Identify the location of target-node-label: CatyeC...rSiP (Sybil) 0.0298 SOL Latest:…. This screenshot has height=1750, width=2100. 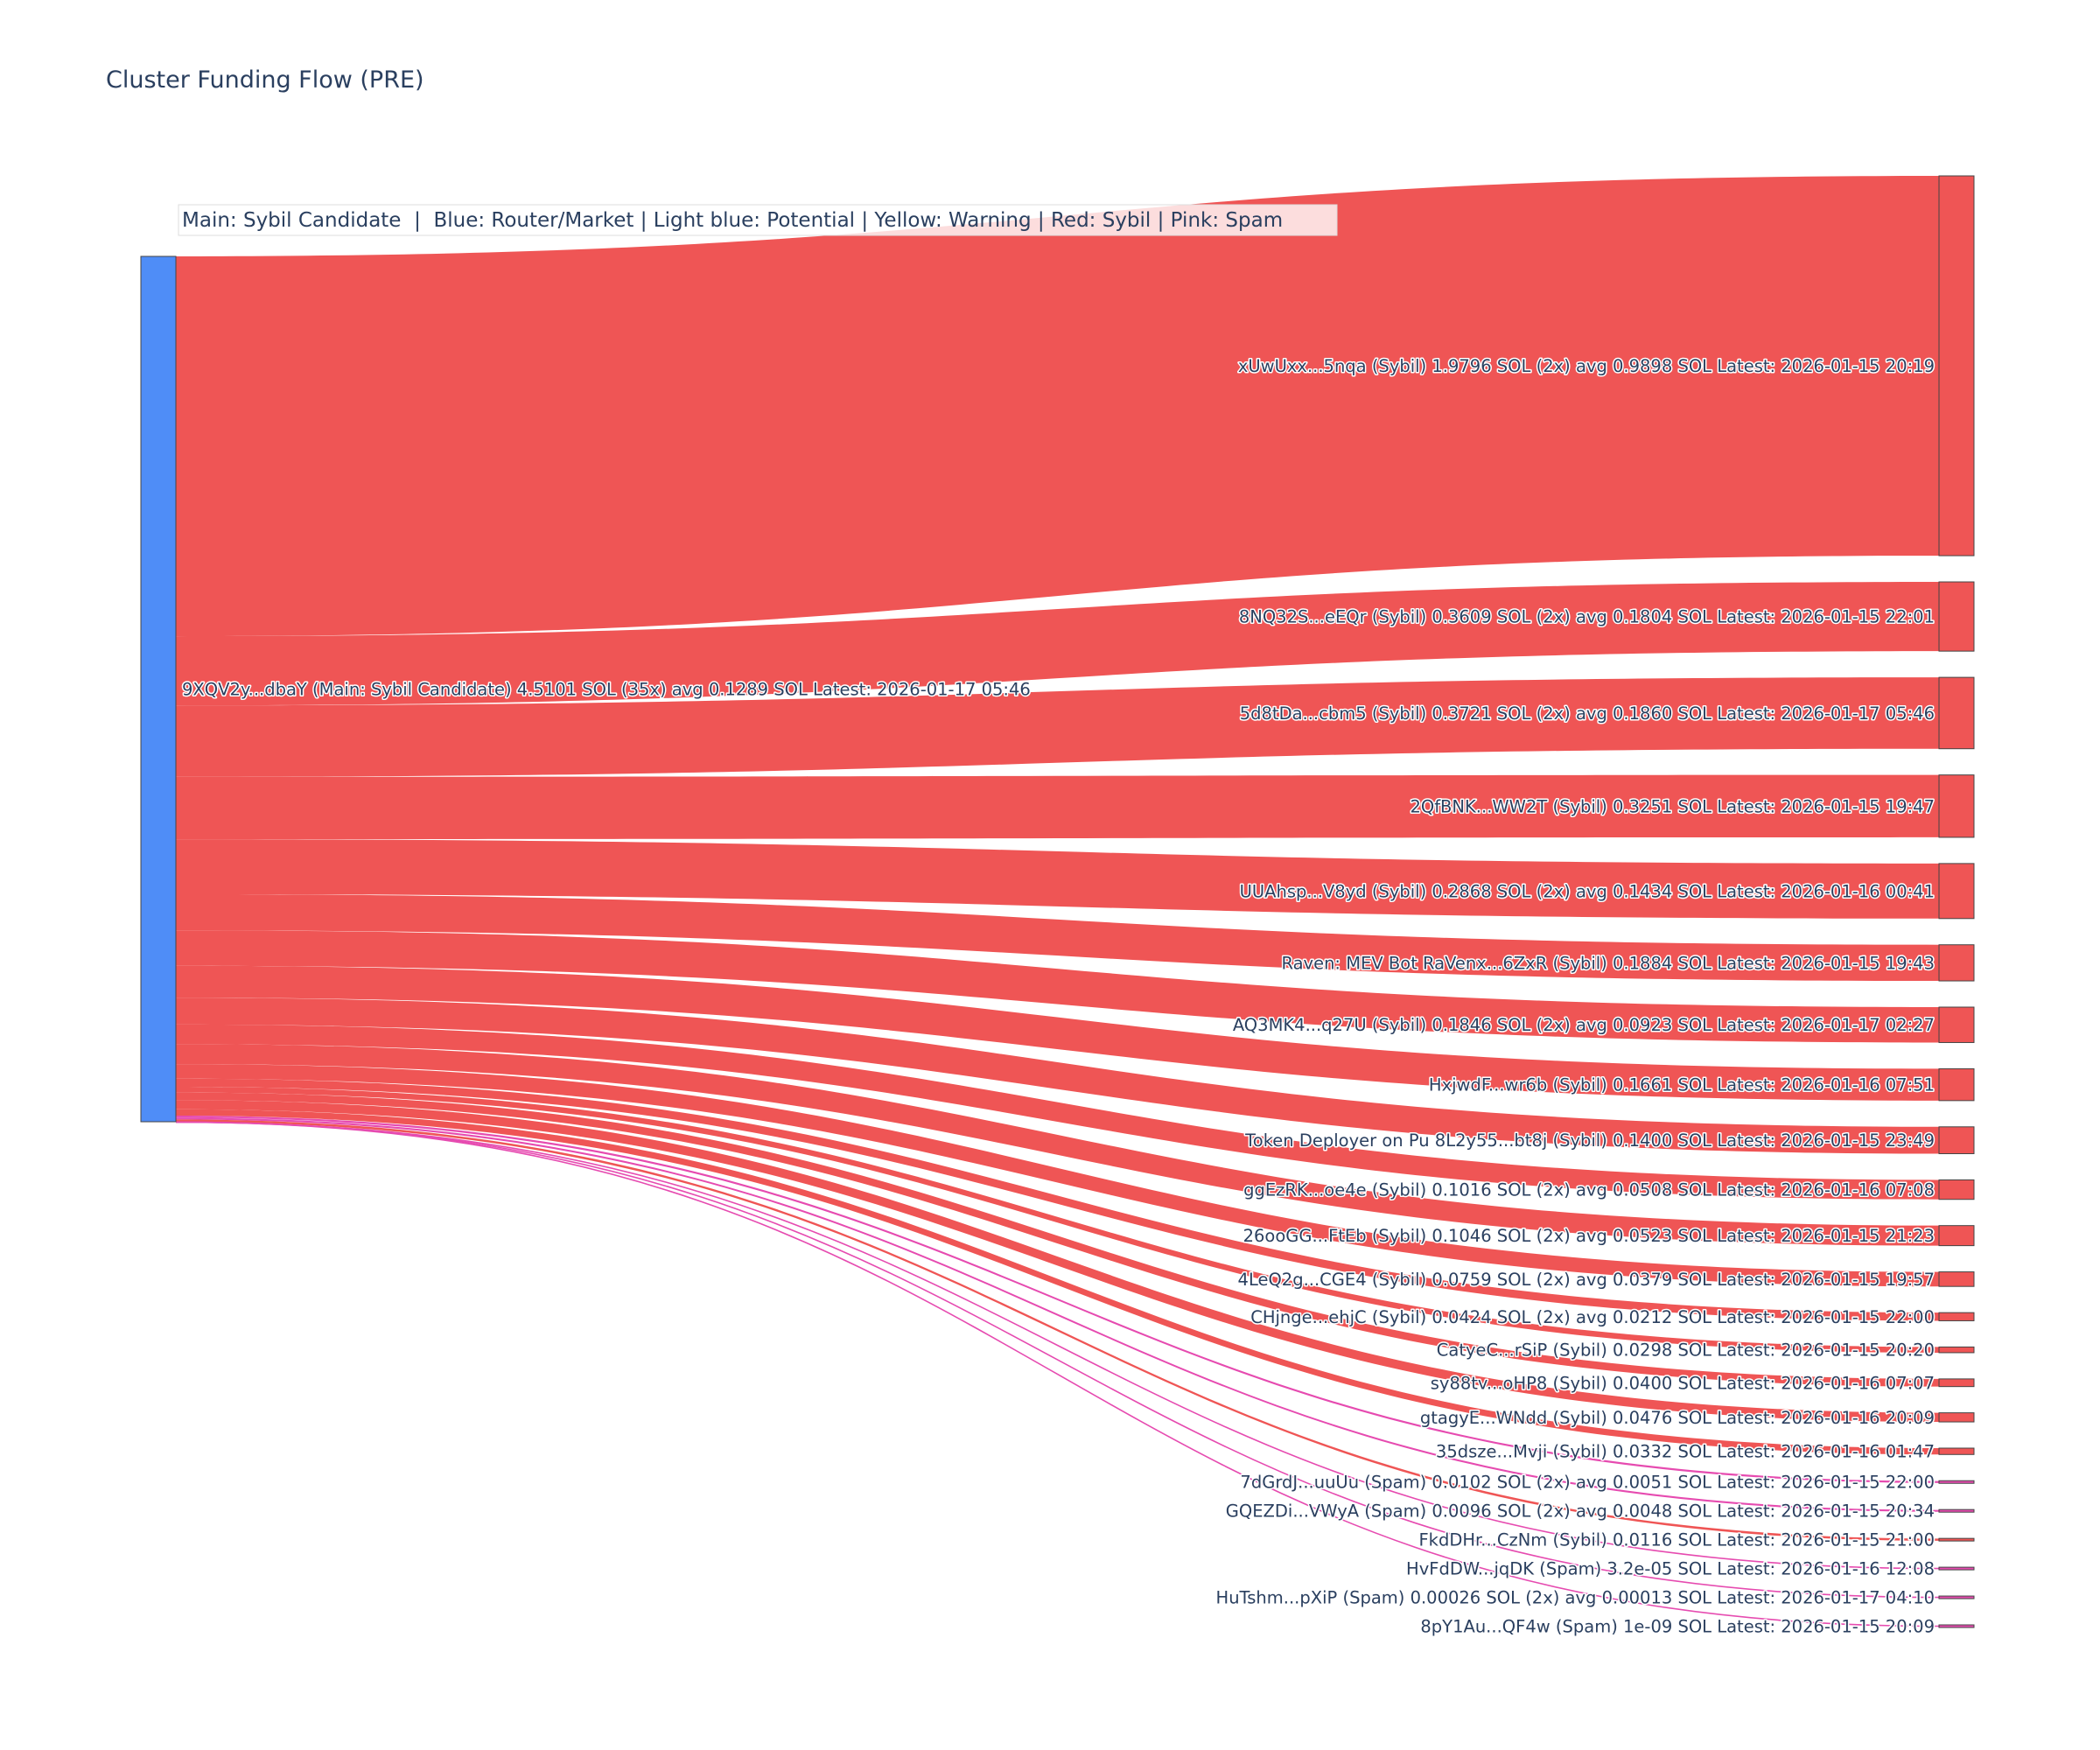
(1686, 1350).